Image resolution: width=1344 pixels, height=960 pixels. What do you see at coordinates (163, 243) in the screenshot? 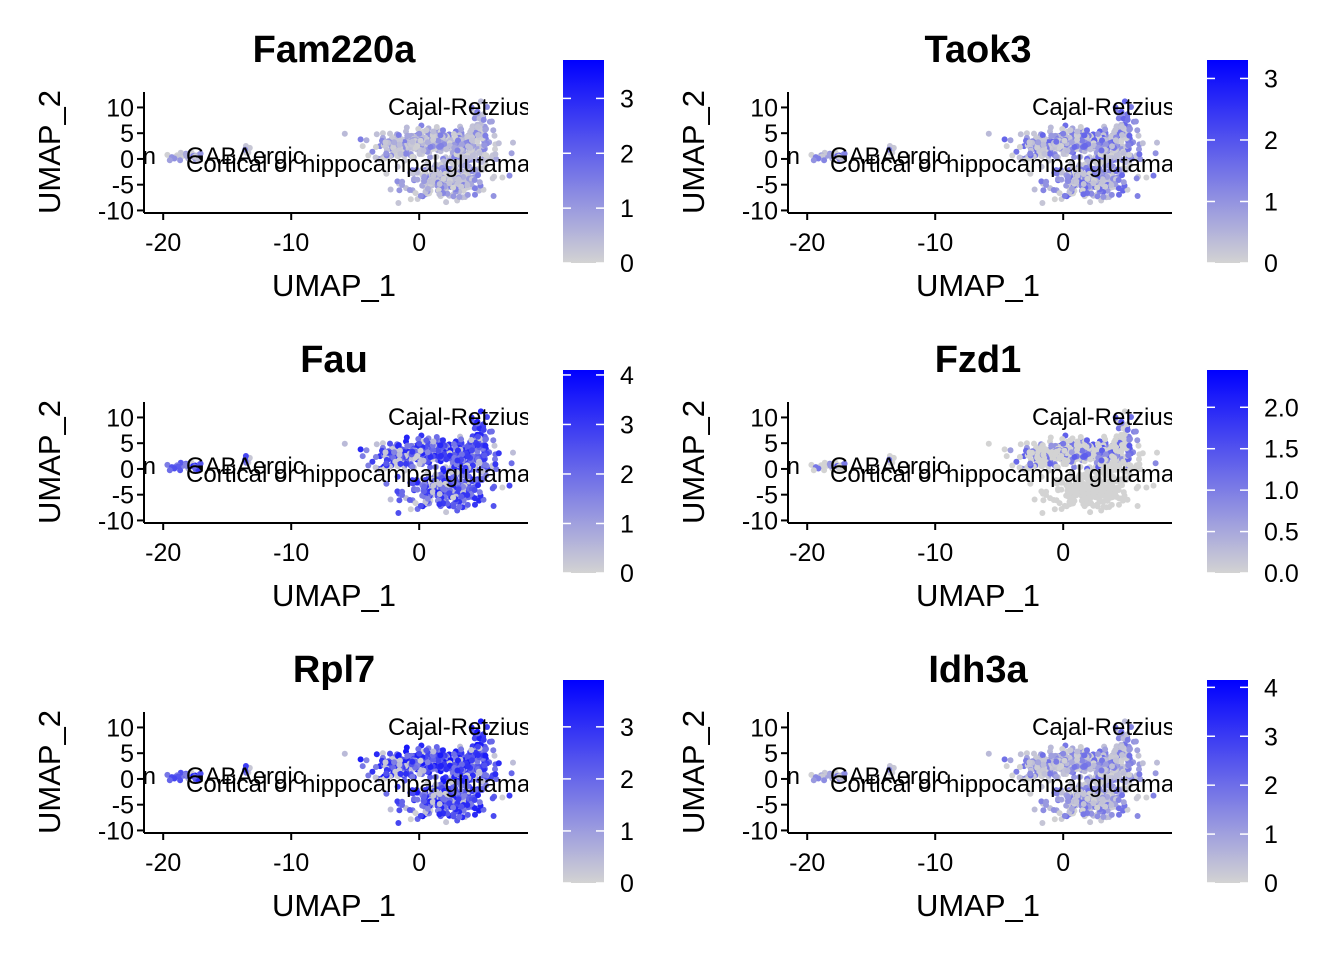
I see `x-tick-label: -20` at bounding box center [163, 243].